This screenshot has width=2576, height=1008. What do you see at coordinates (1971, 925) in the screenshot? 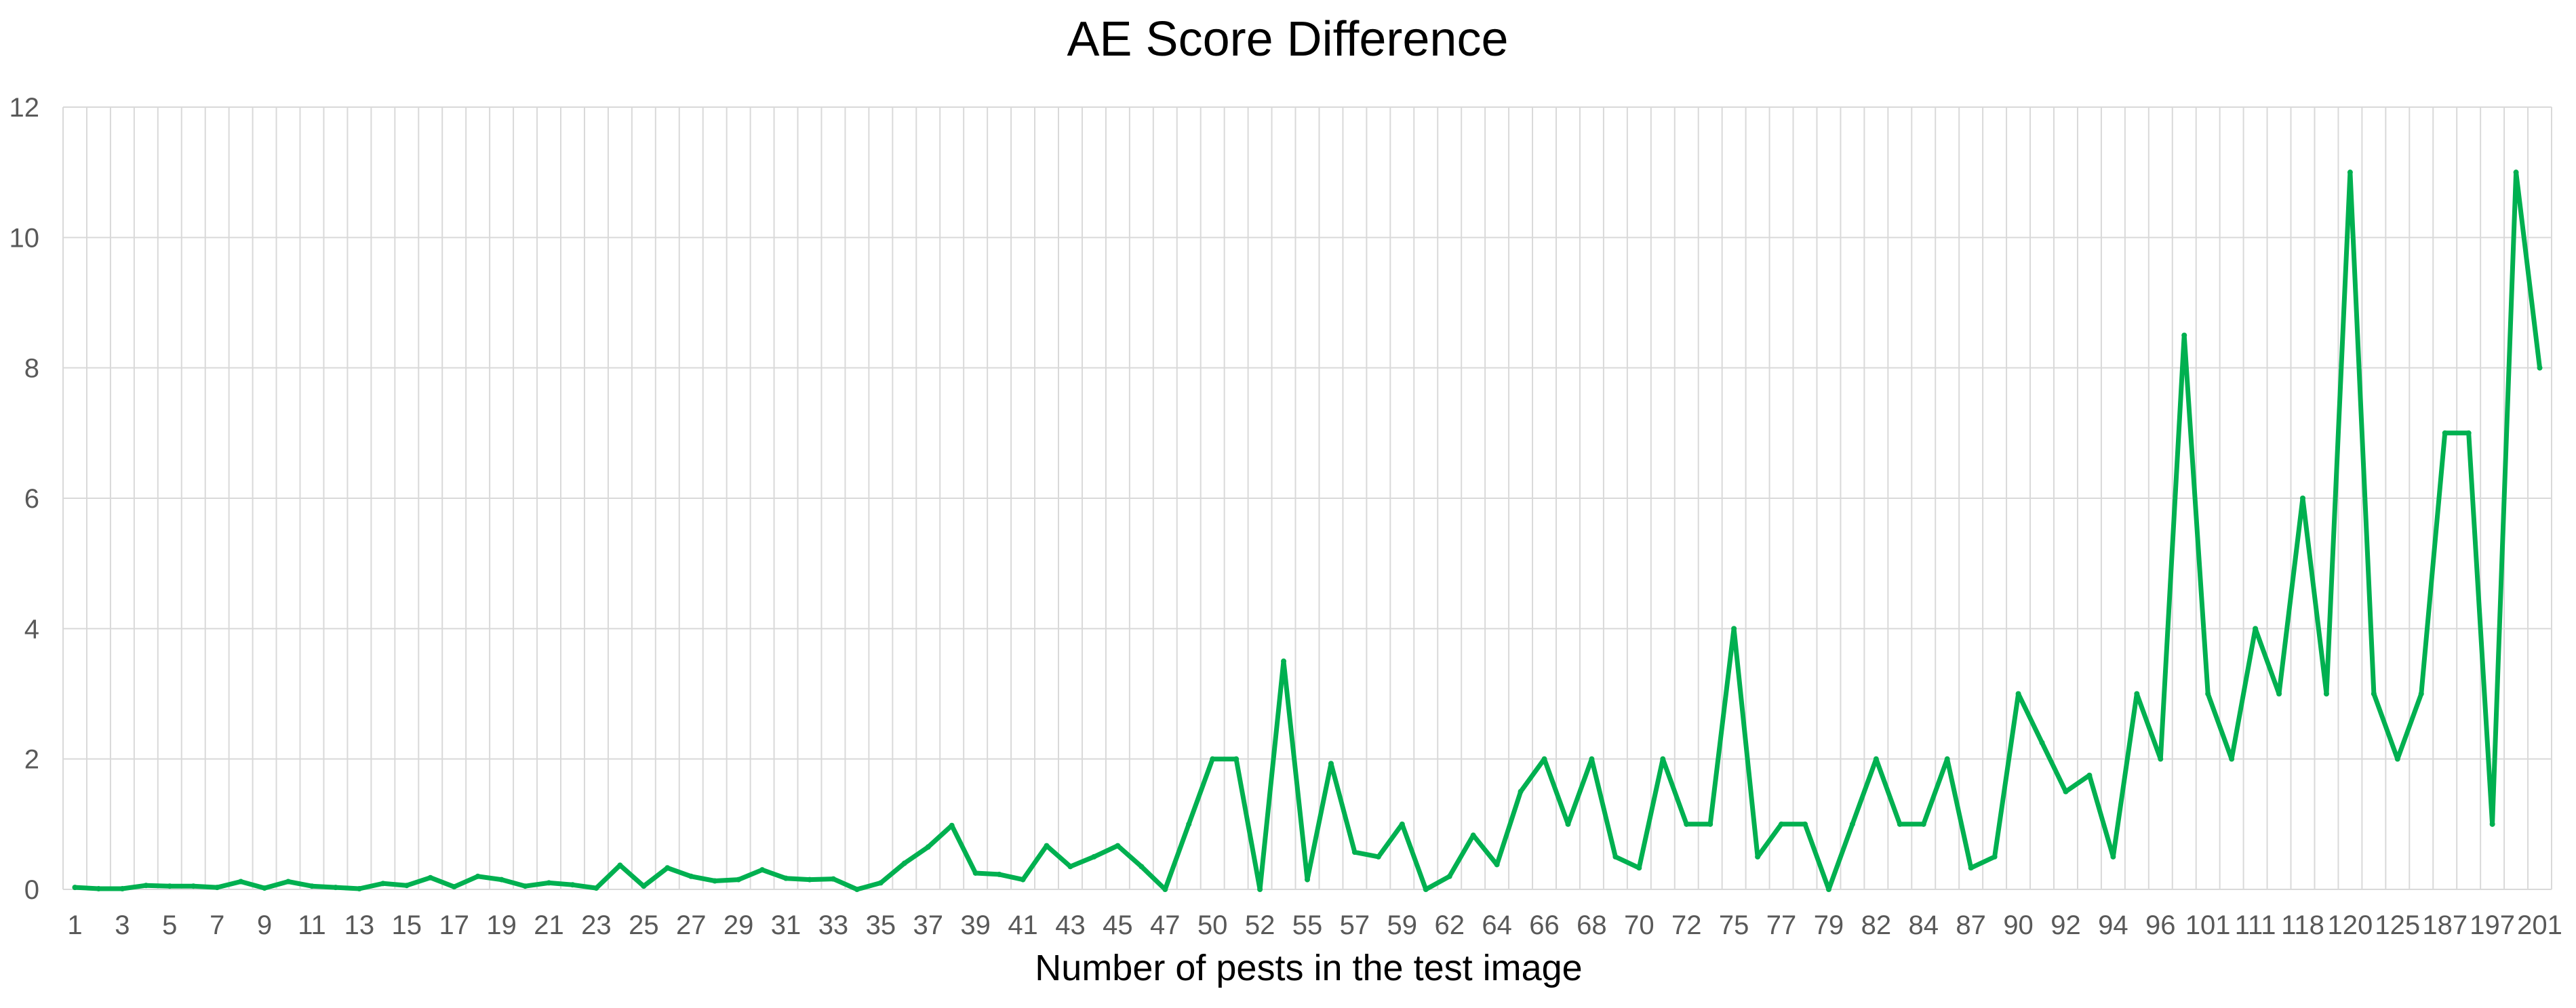
I see `x-tick-label: 87` at bounding box center [1971, 925].